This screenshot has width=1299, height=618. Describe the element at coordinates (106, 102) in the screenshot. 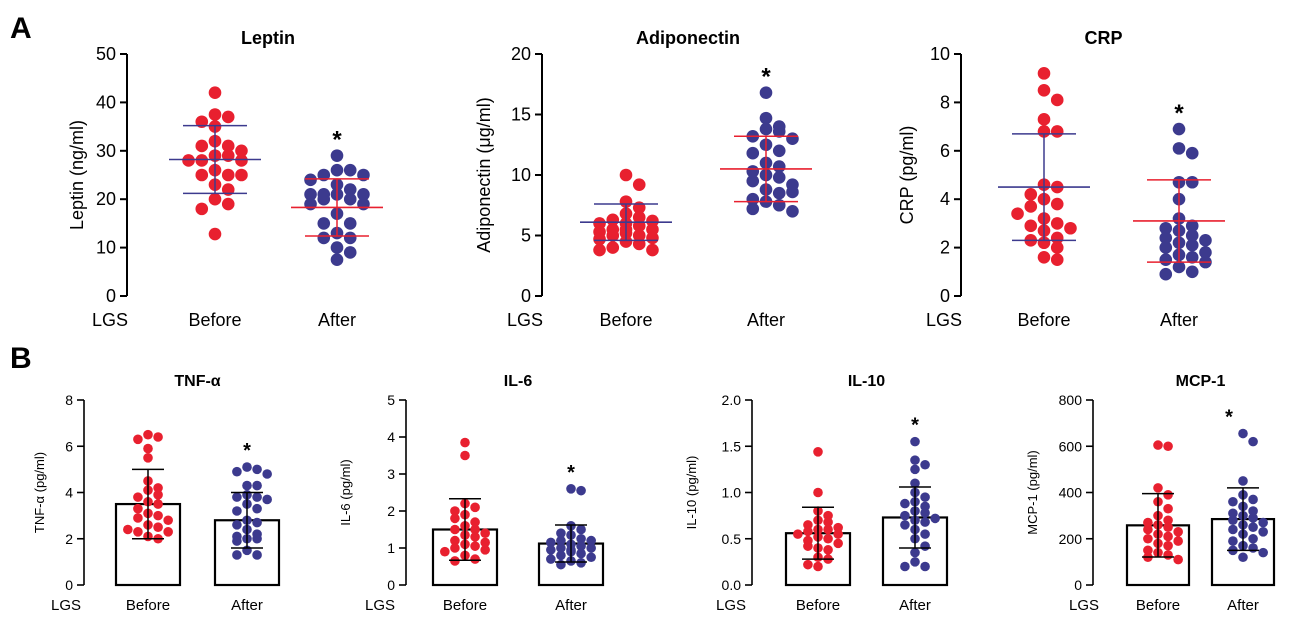

I see `y-tick-label: 40` at that location.